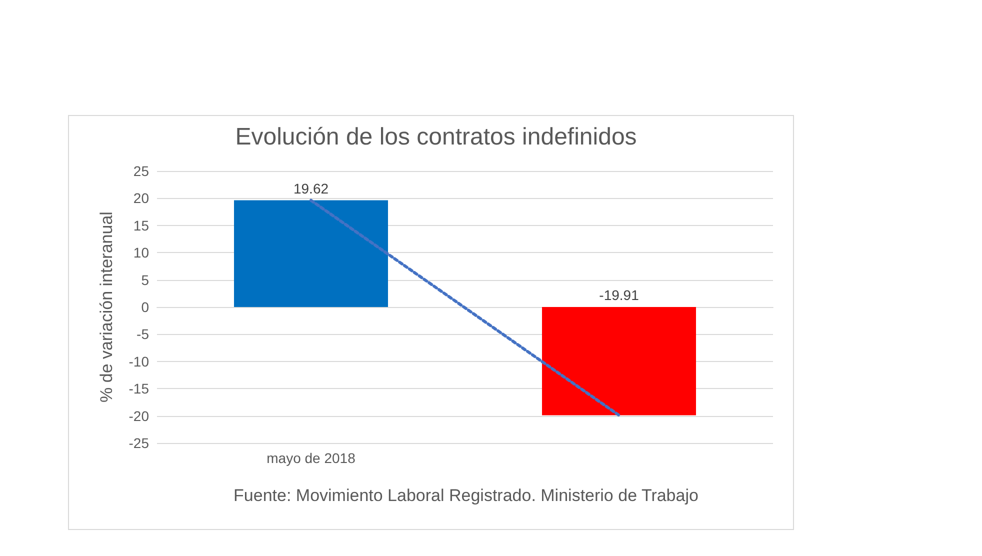 This screenshot has height=556, width=982. Describe the element at coordinates (141, 171) in the screenshot. I see `y-tick-label: 25` at that location.